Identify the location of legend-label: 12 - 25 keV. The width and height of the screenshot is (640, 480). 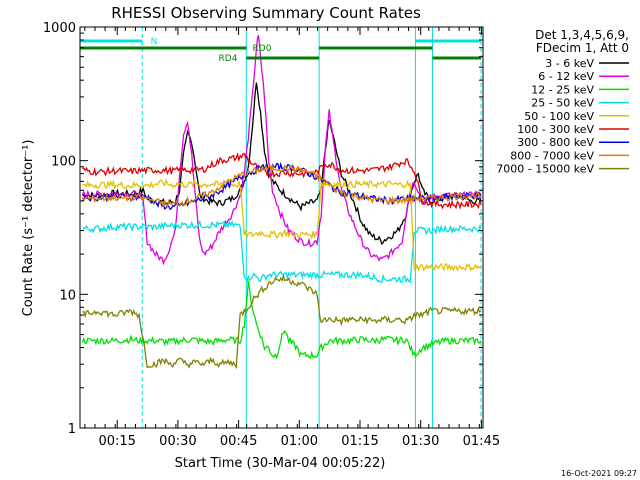
(562, 89).